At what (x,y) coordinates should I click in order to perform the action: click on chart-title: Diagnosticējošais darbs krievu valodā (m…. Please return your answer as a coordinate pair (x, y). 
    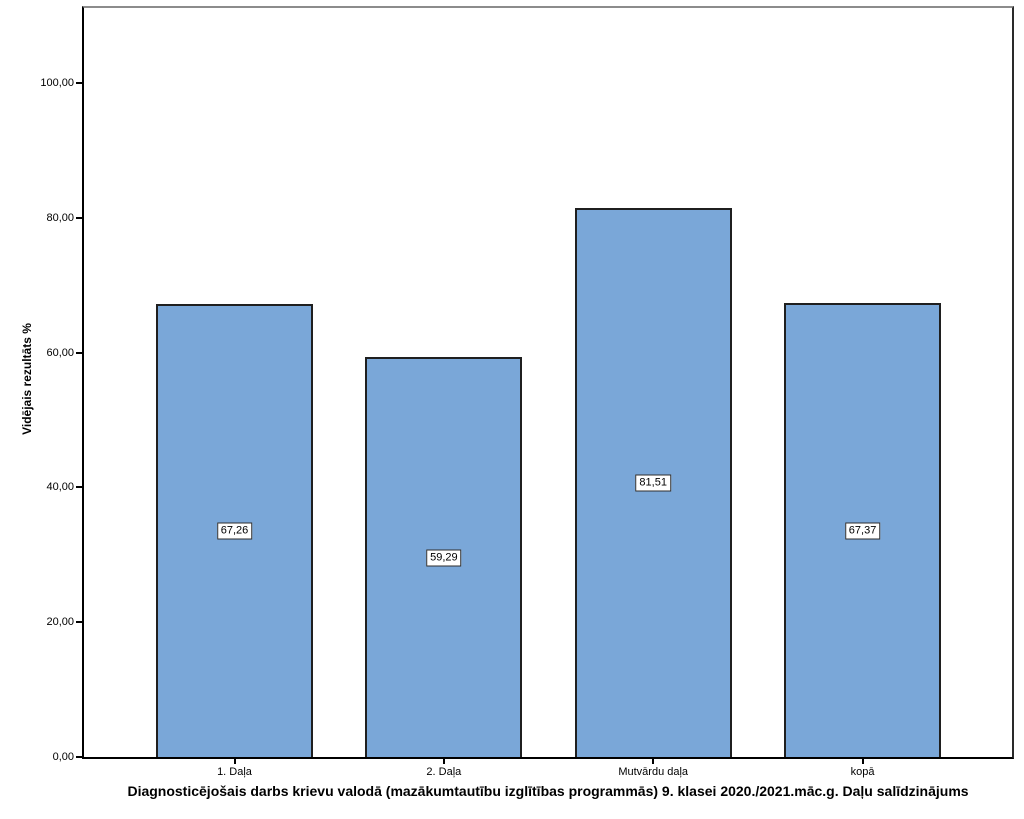
    Looking at the image, I should click on (548, 791).